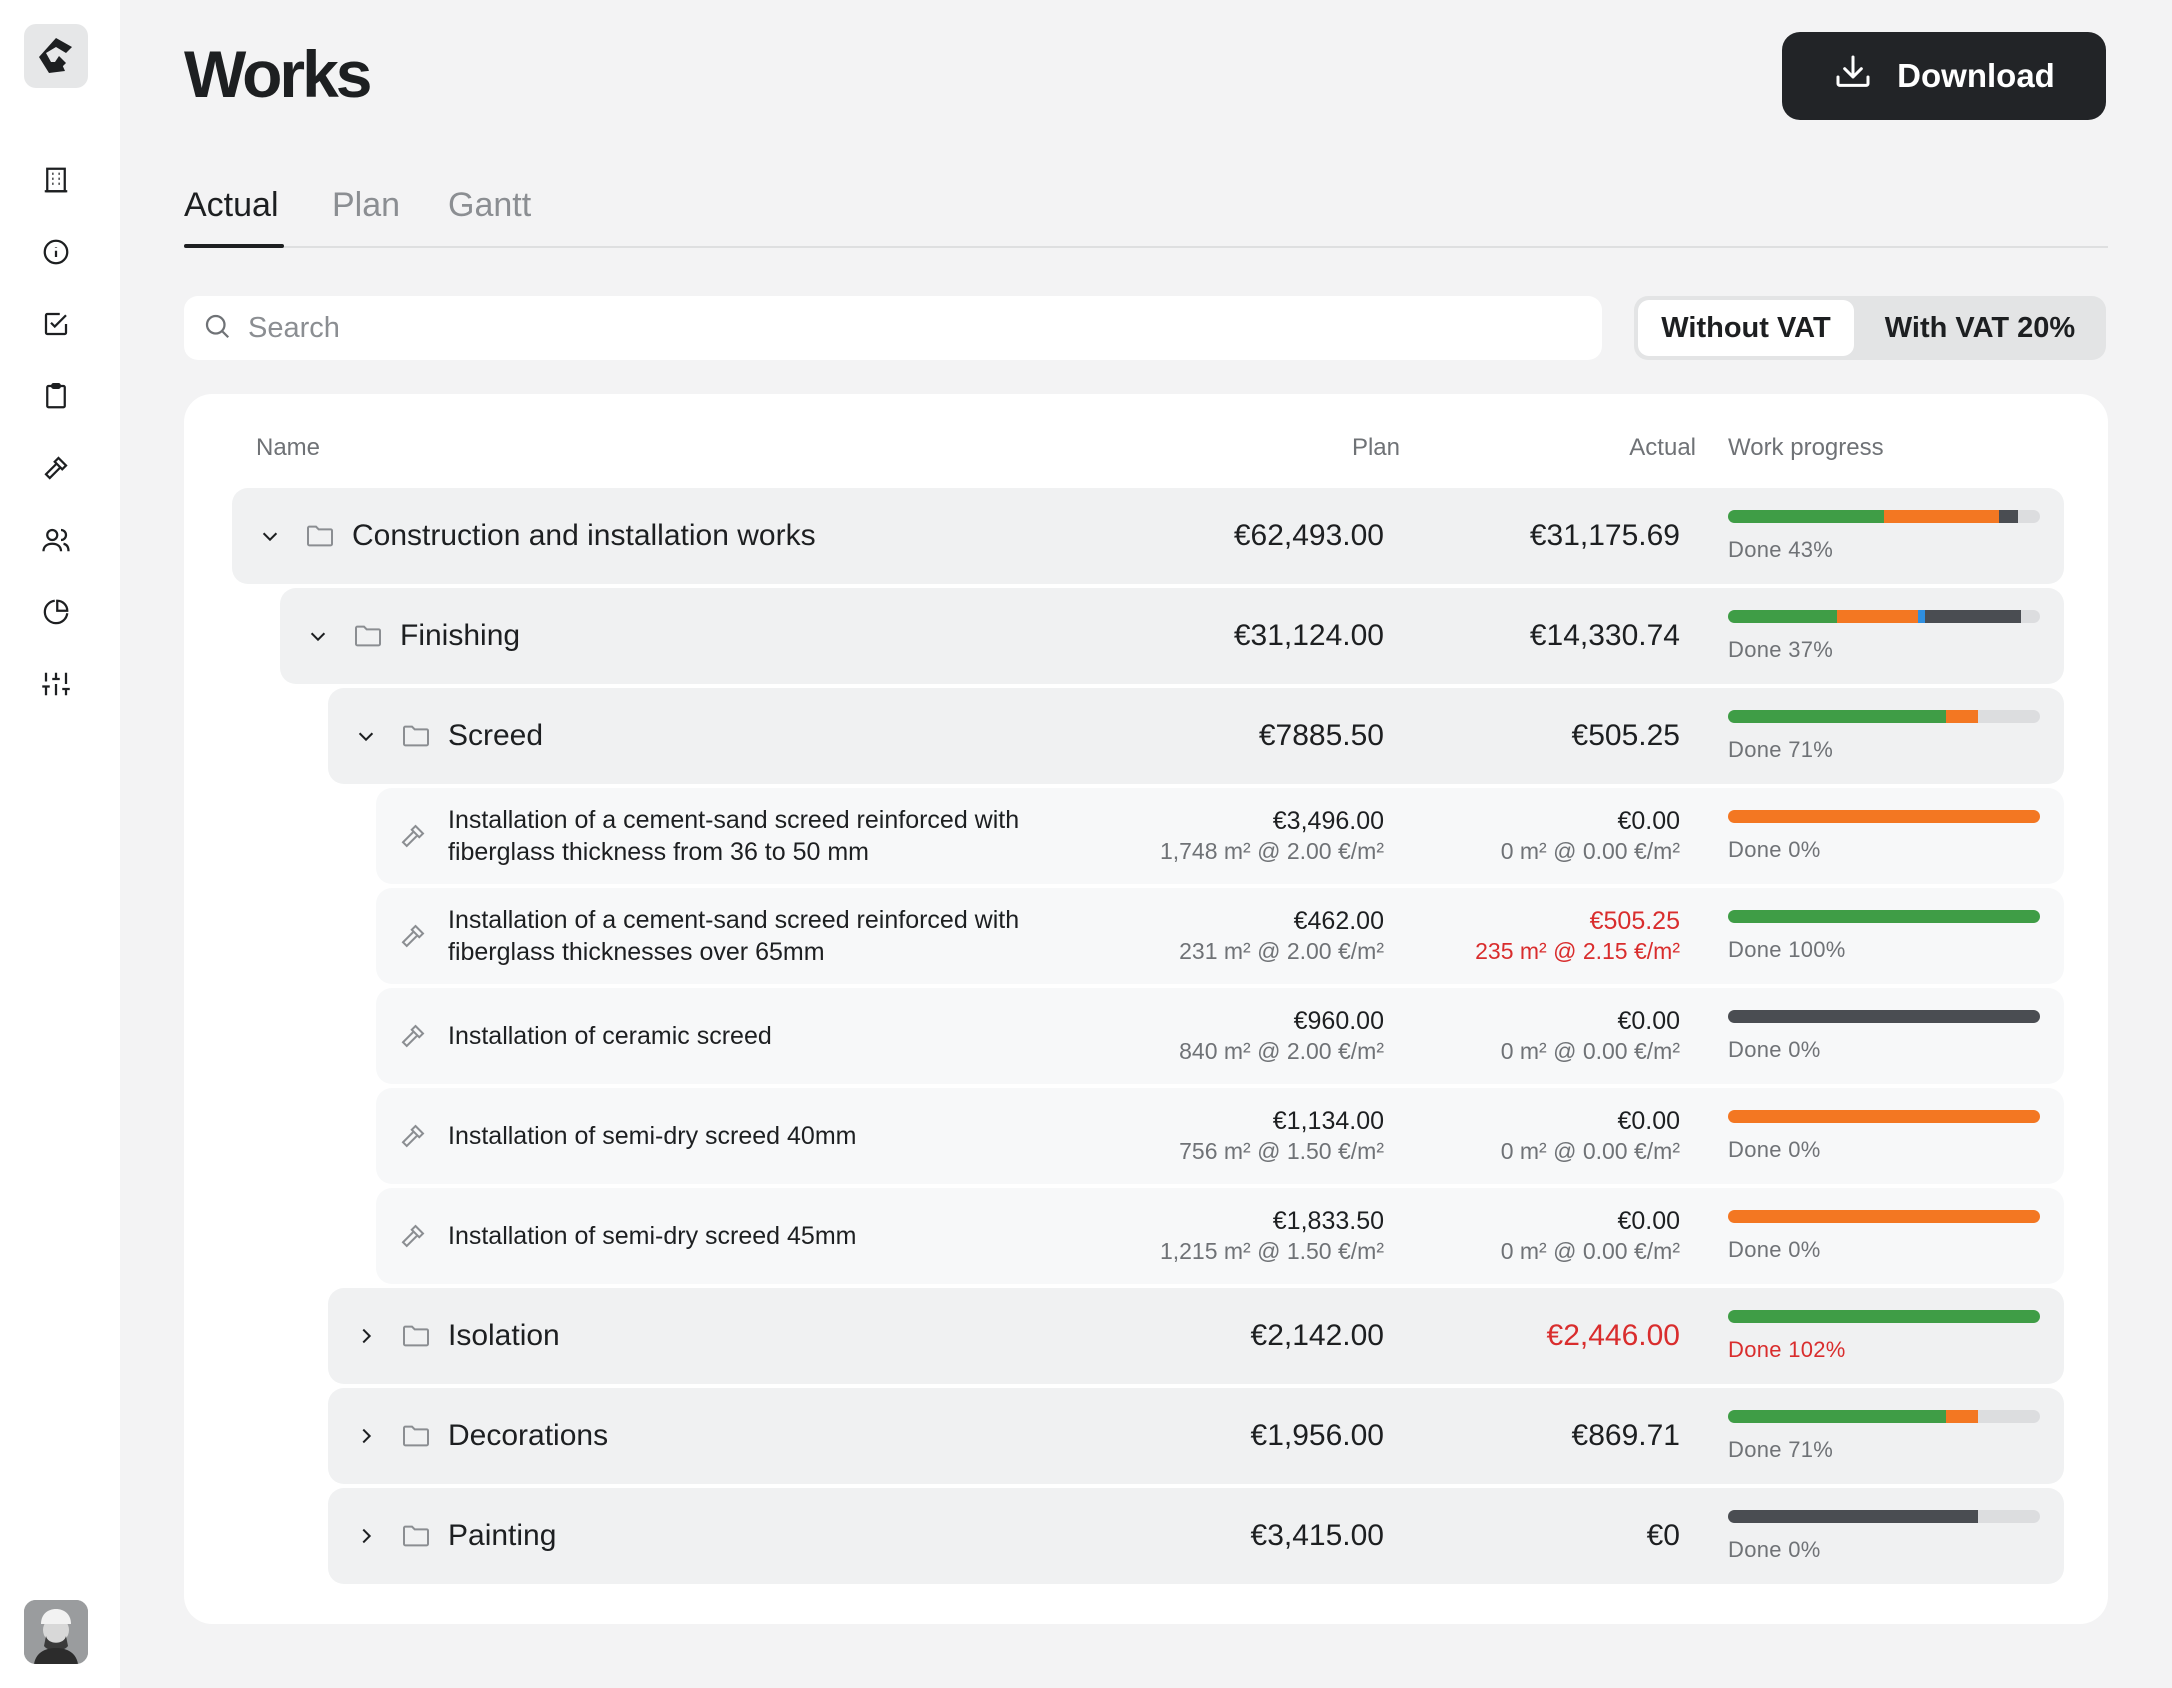  Describe the element at coordinates (1196, 1336) in the screenshot. I see `table-row: Isolation €2,142.00 €2,446.00 Done 102%` at that location.